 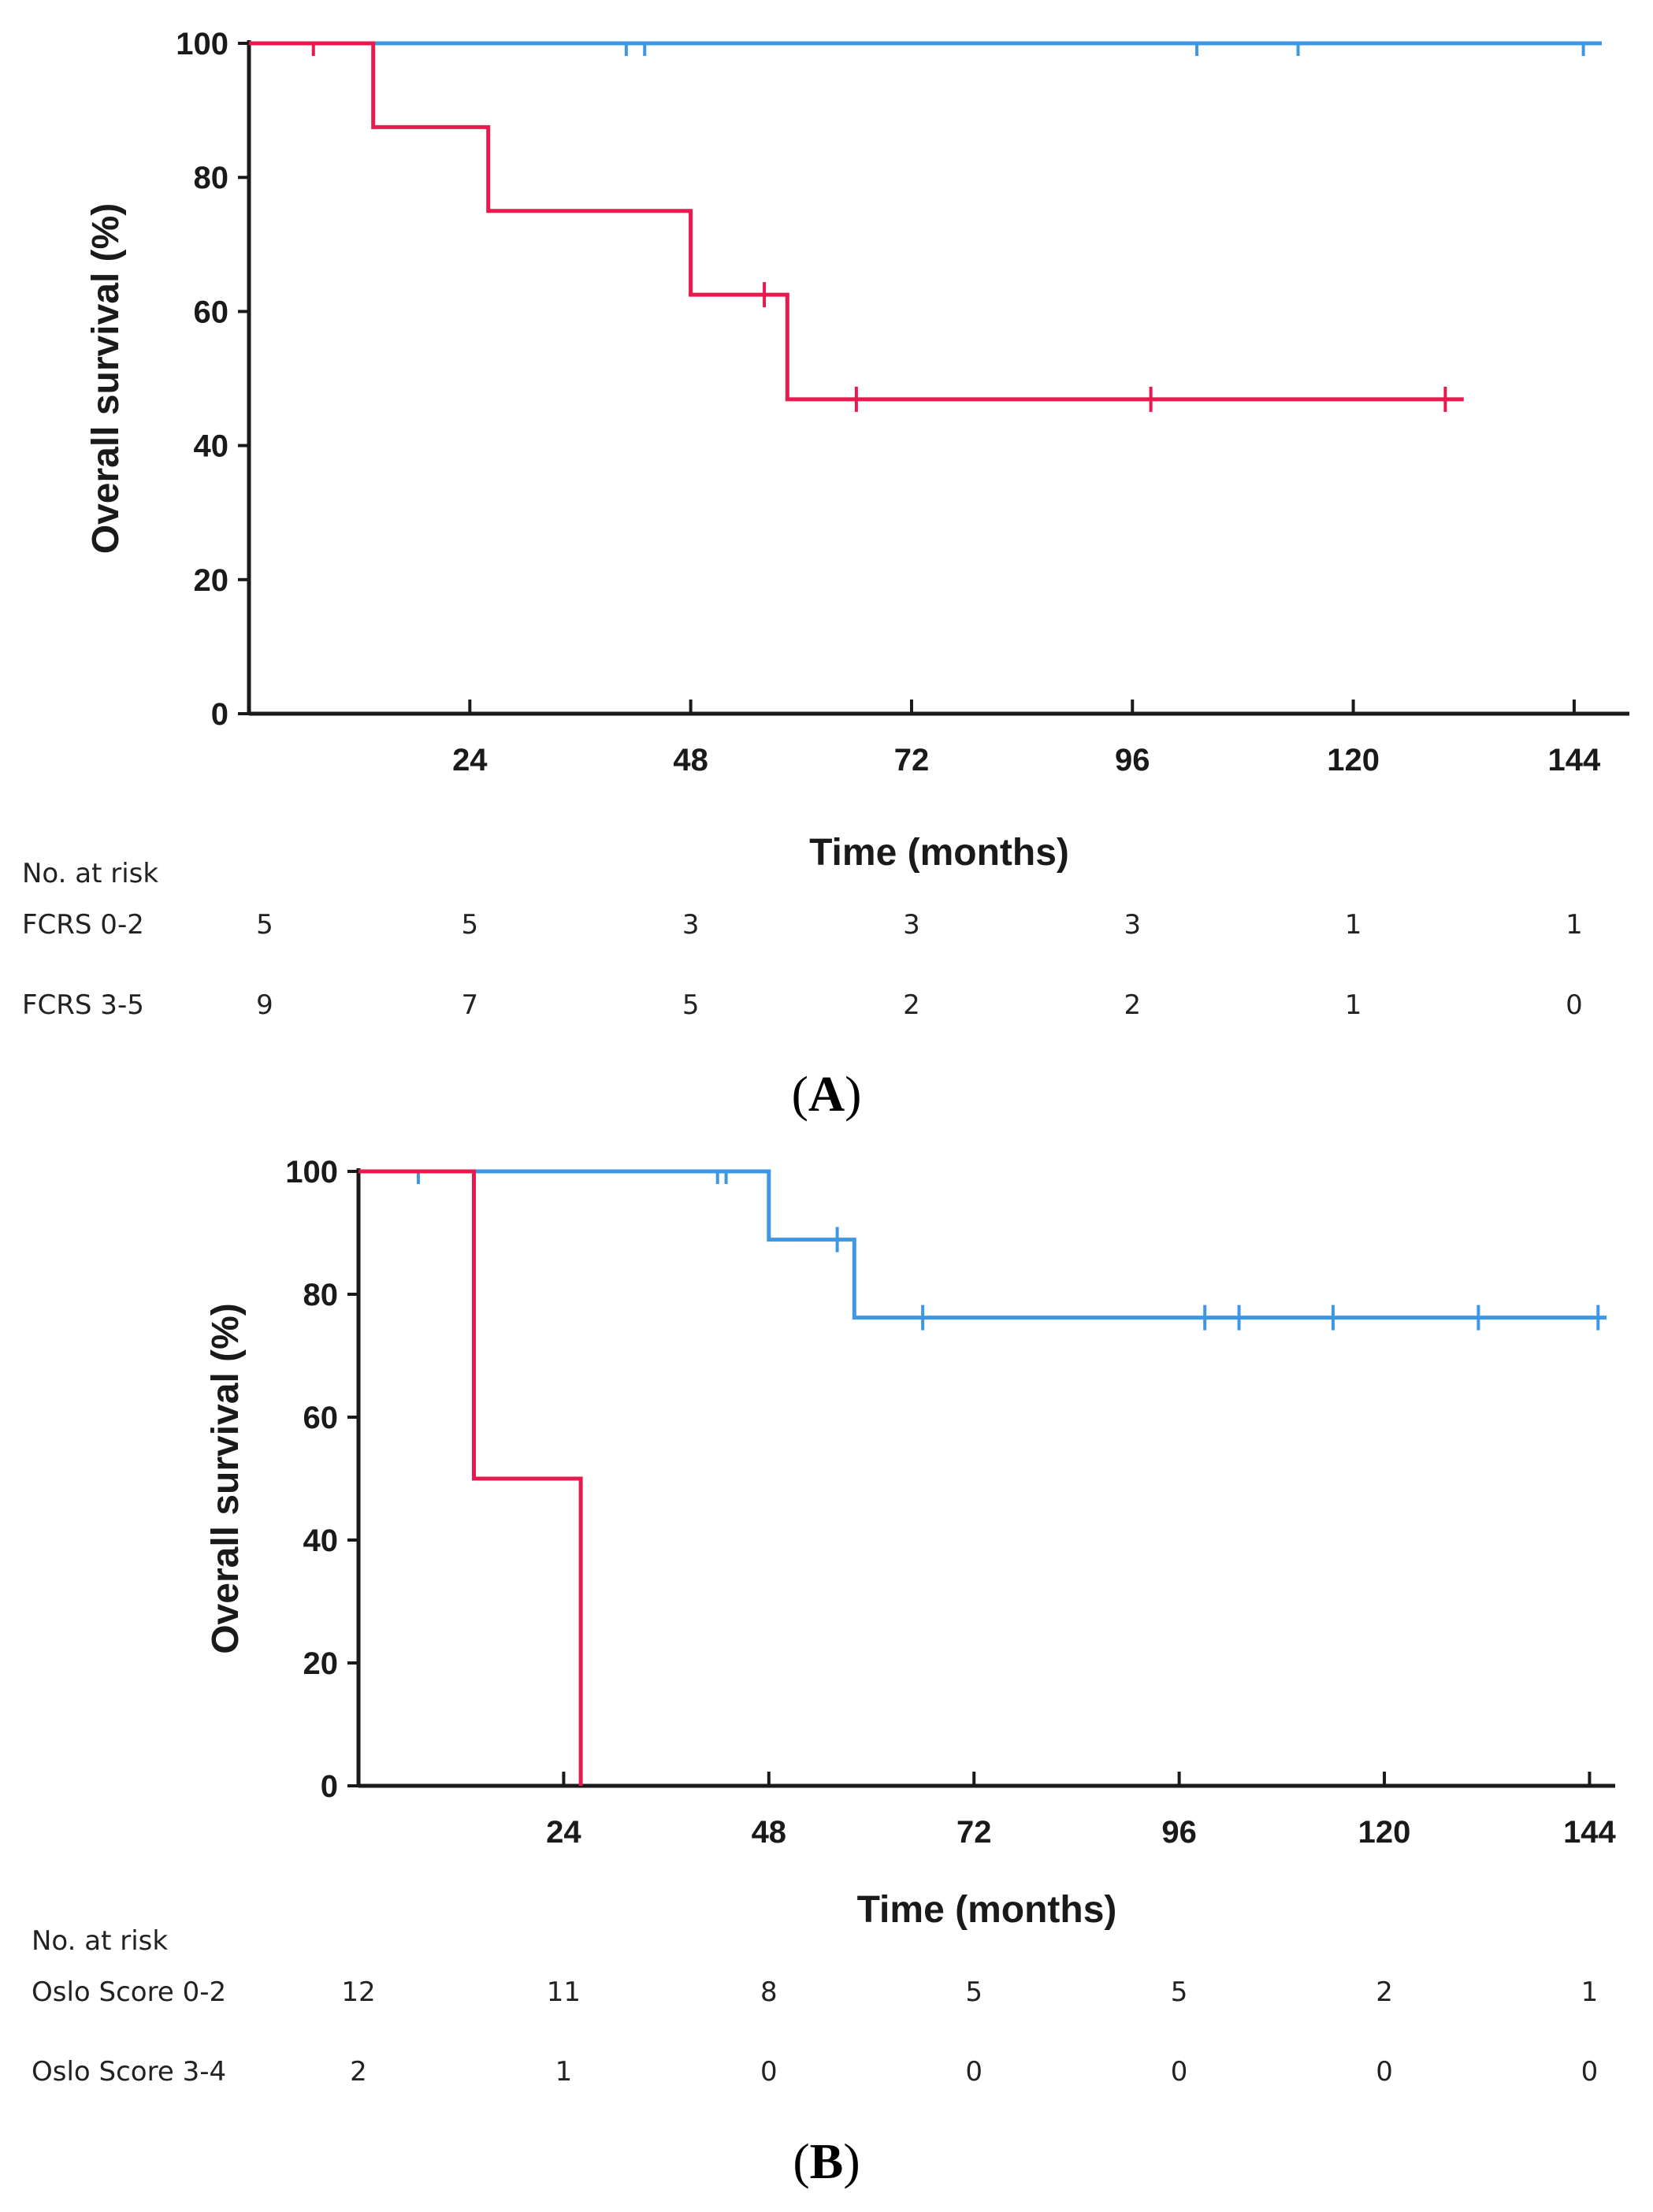 I want to click on risk-row-label: Oslo Score 0-2, so click(x=129, y=1992).